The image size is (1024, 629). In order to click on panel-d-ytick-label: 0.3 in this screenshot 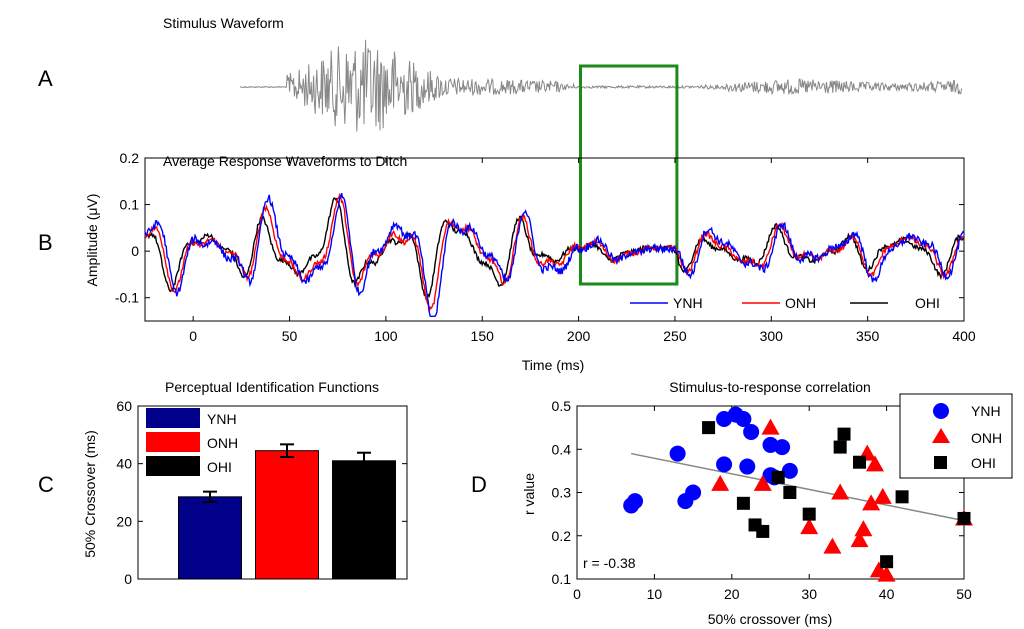, I will do `click(562, 493)`.